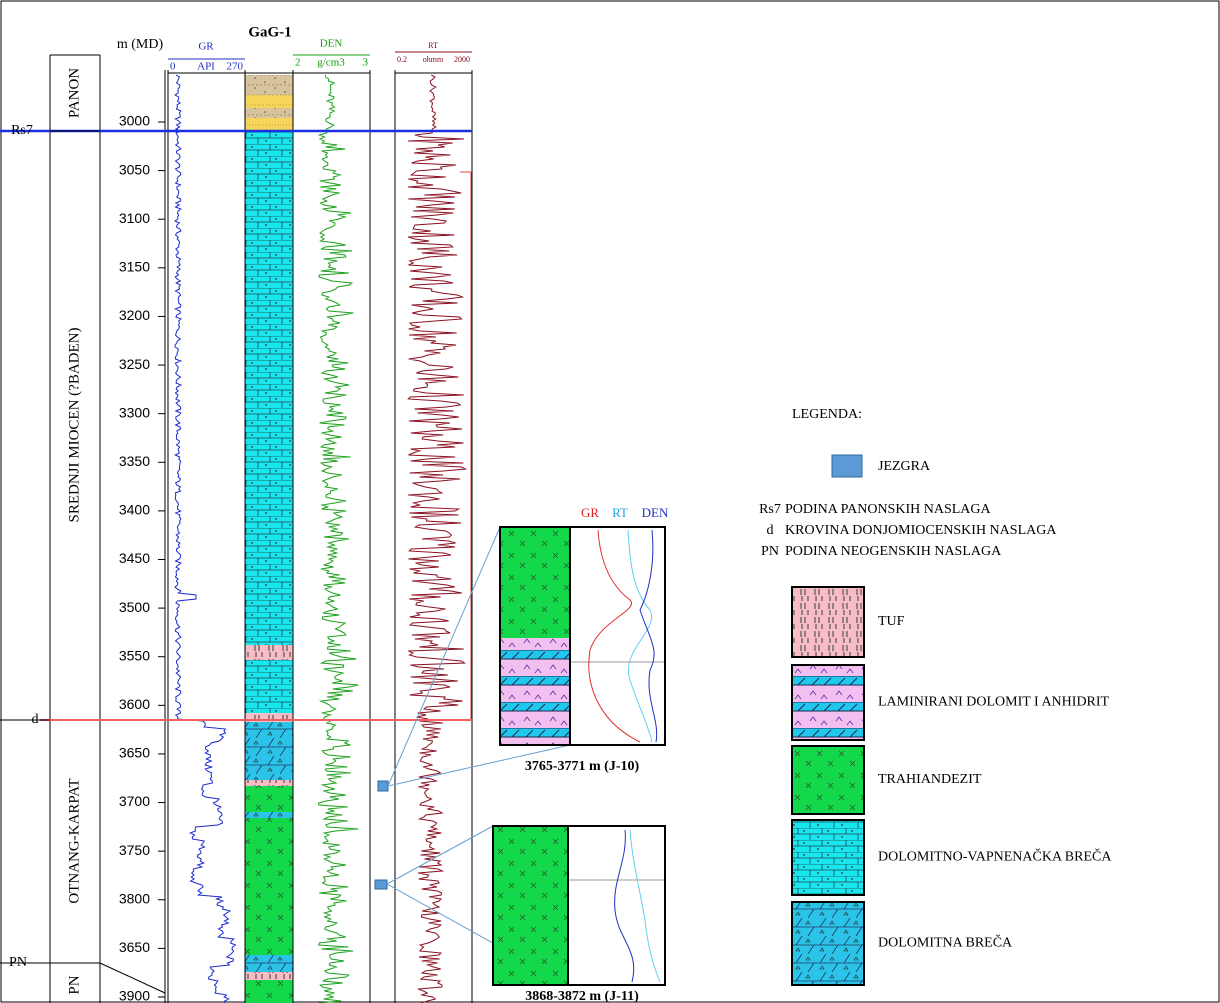 The image size is (1220, 1003). Describe the element at coordinates (945, 942) in the screenshot. I see `legend-label: DOLOMITNA BREČA` at that location.